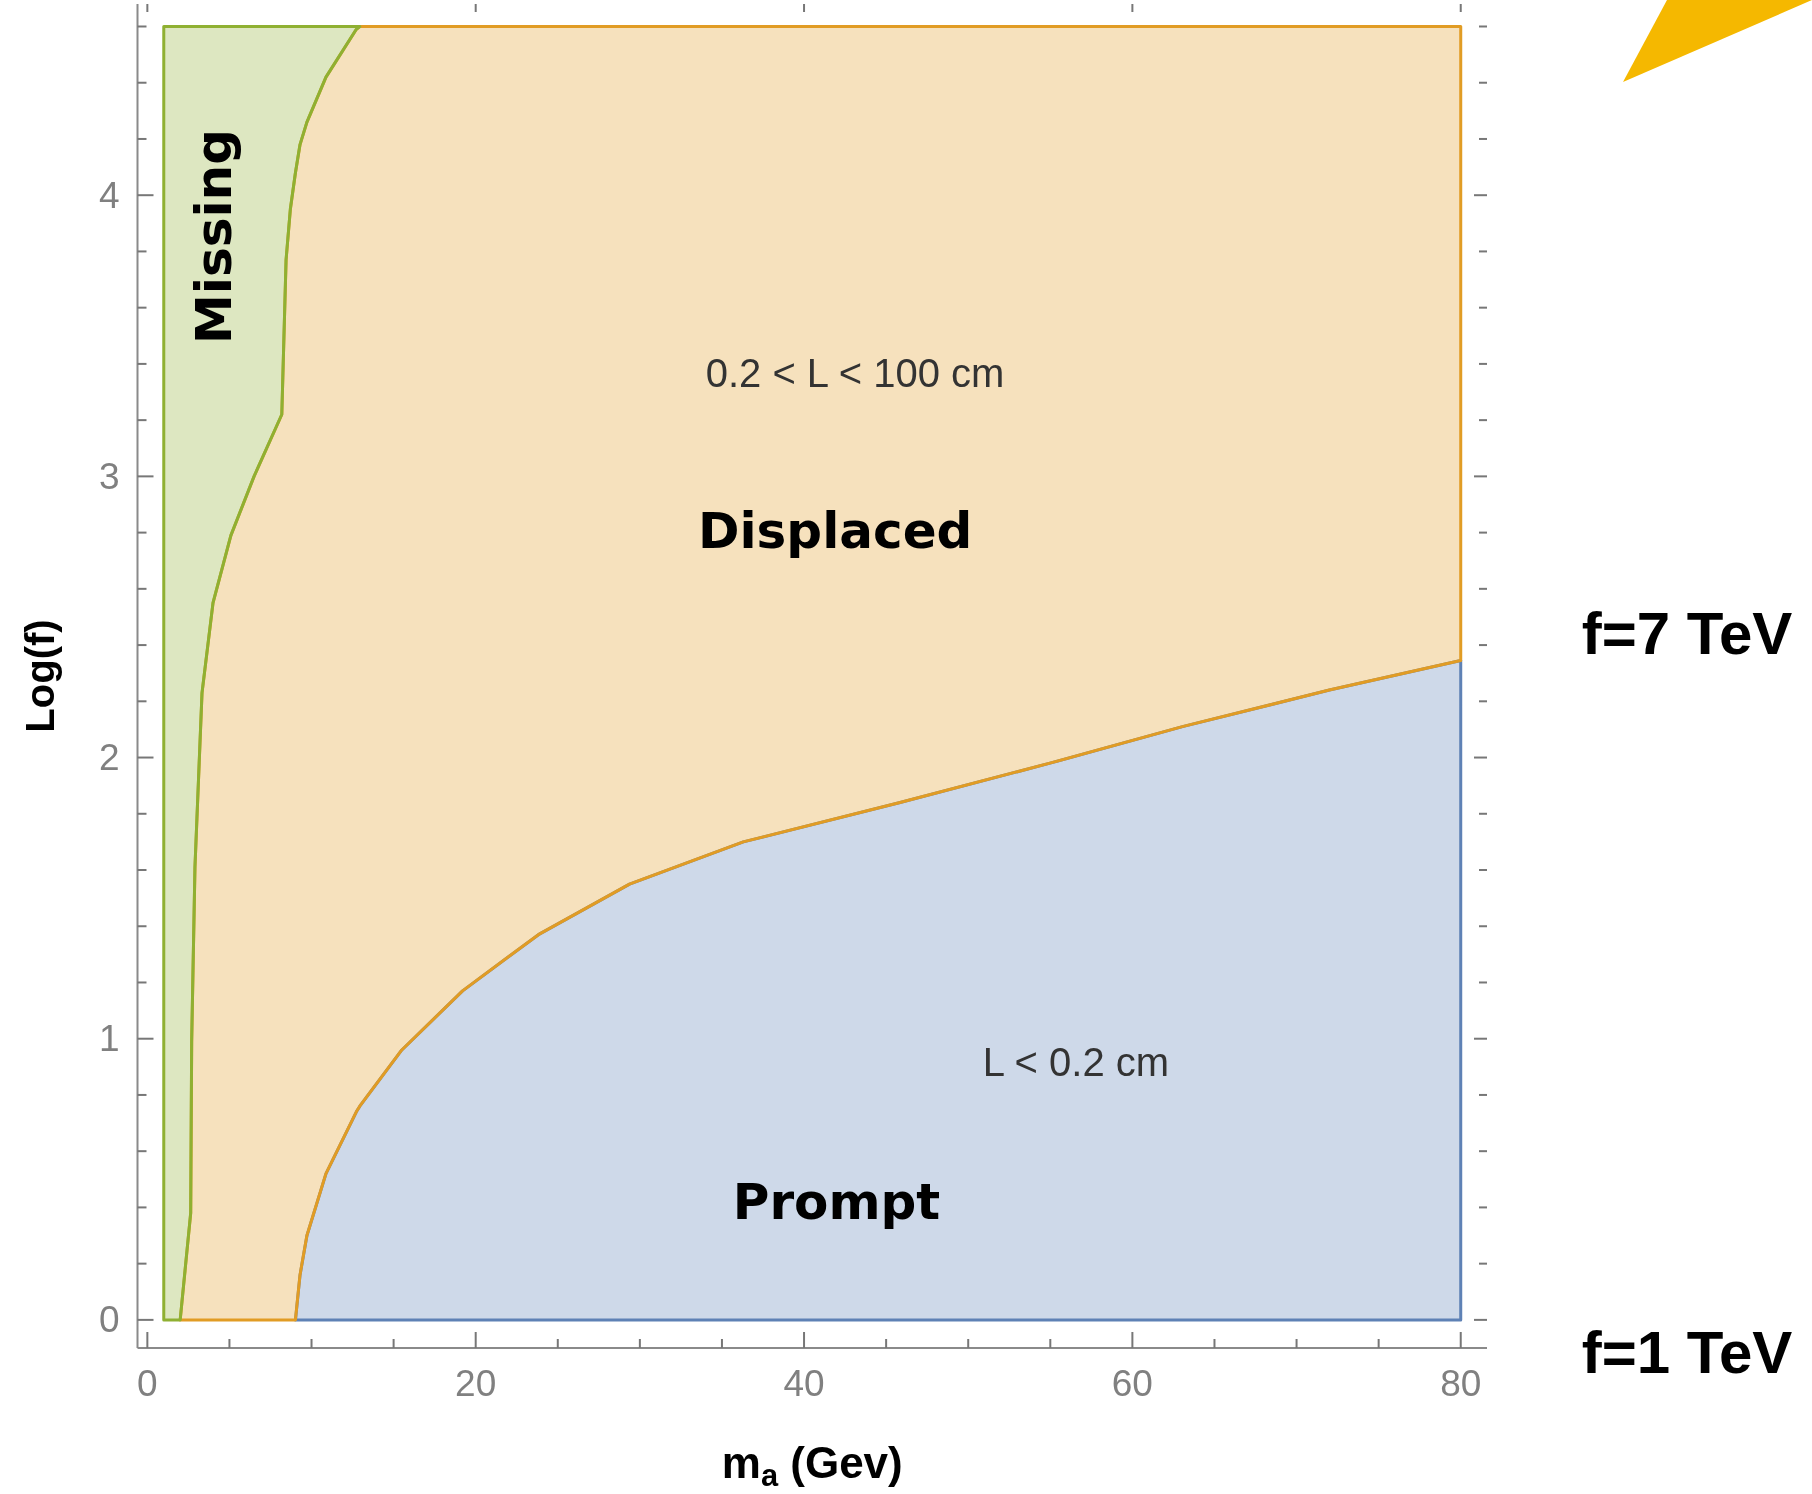  Describe the element at coordinates (855, 373) in the screenshot. I see `annotation: 0.2 < L < 100 cm` at that location.